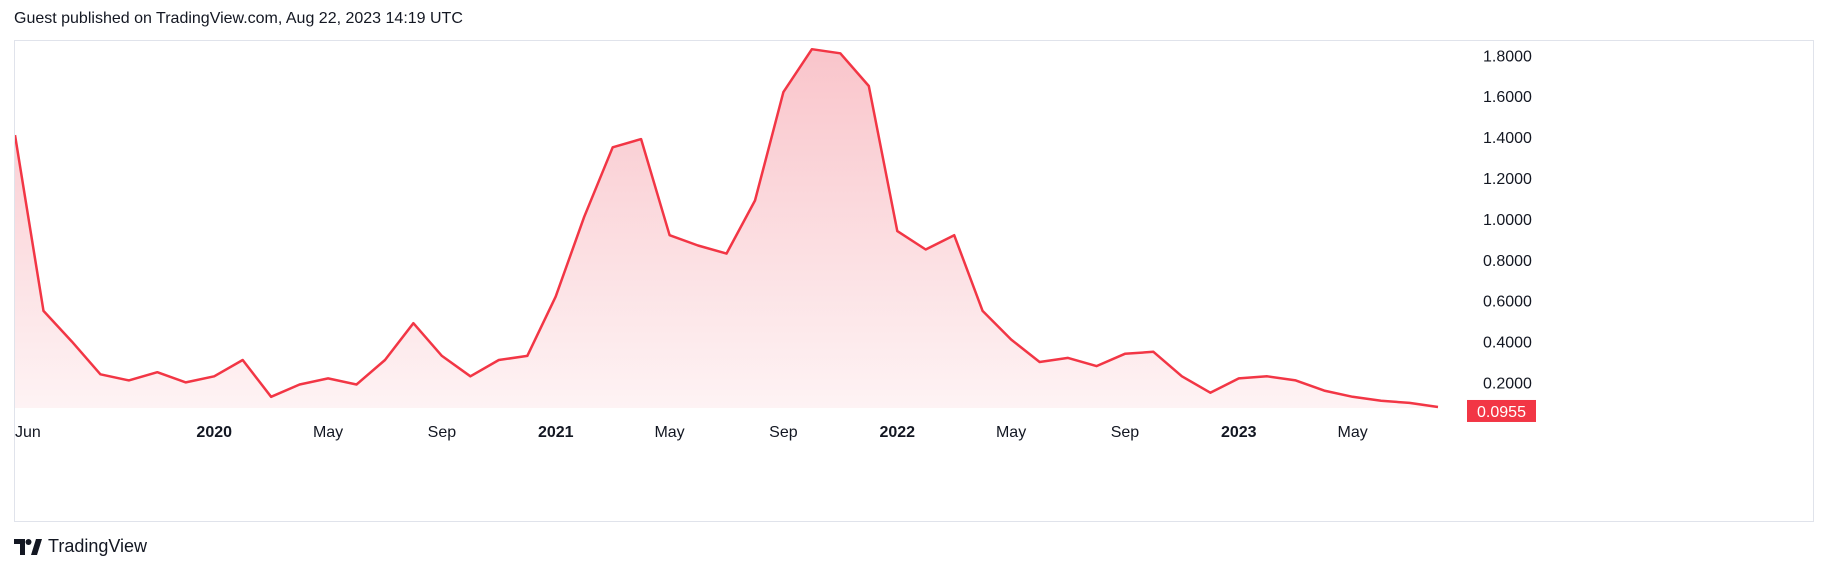 The height and width of the screenshot is (574, 1827). I want to click on y-tick-label: 1.0000, so click(1507, 220).